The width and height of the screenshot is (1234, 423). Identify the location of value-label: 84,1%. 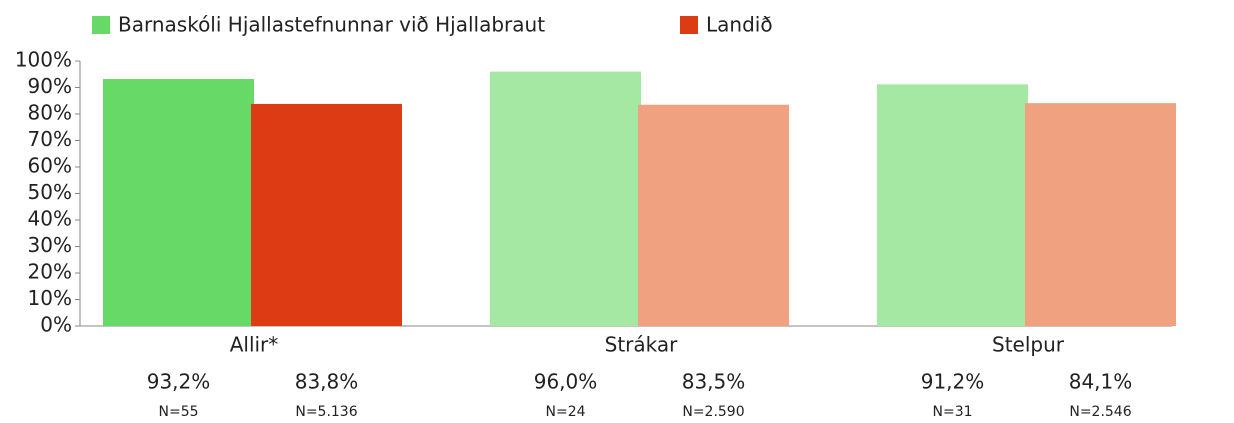
(1101, 382).